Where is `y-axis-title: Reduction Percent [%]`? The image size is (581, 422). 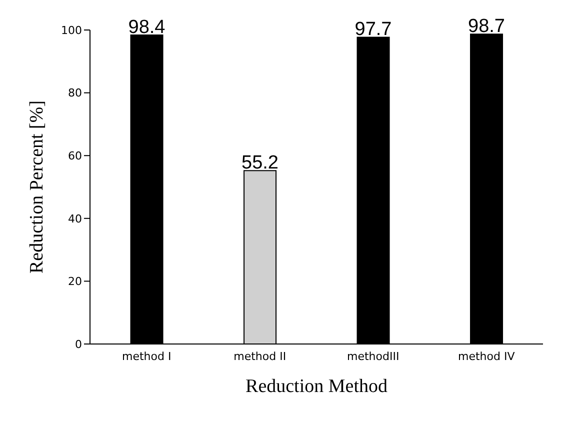
y-axis-title: Reduction Percent [%] is located at coordinates (37, 187).